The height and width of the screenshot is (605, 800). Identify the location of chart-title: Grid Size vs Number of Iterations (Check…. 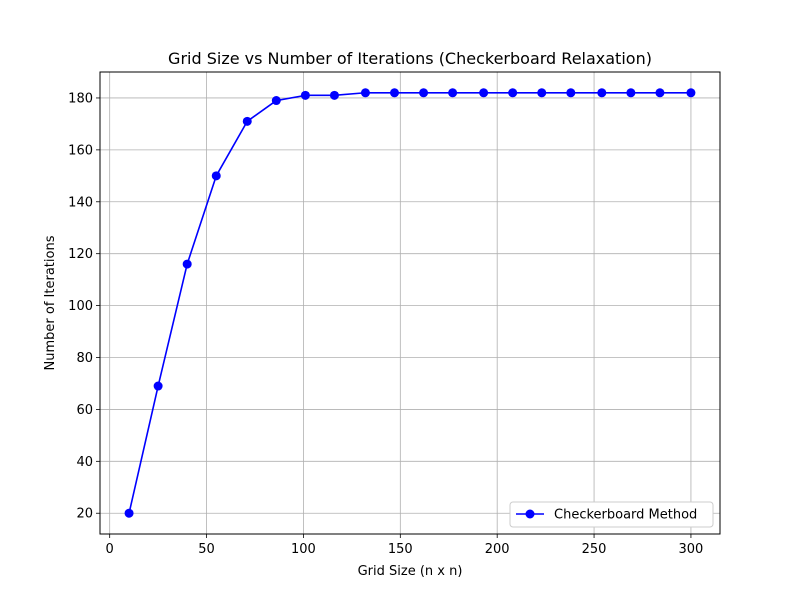
(410, 58).